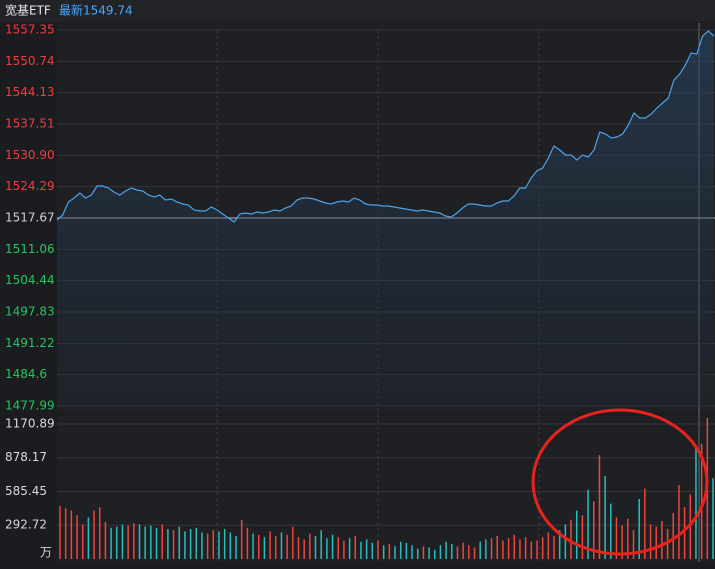  I want to click on y-tick-label: 1557.35, so click(30, 30).